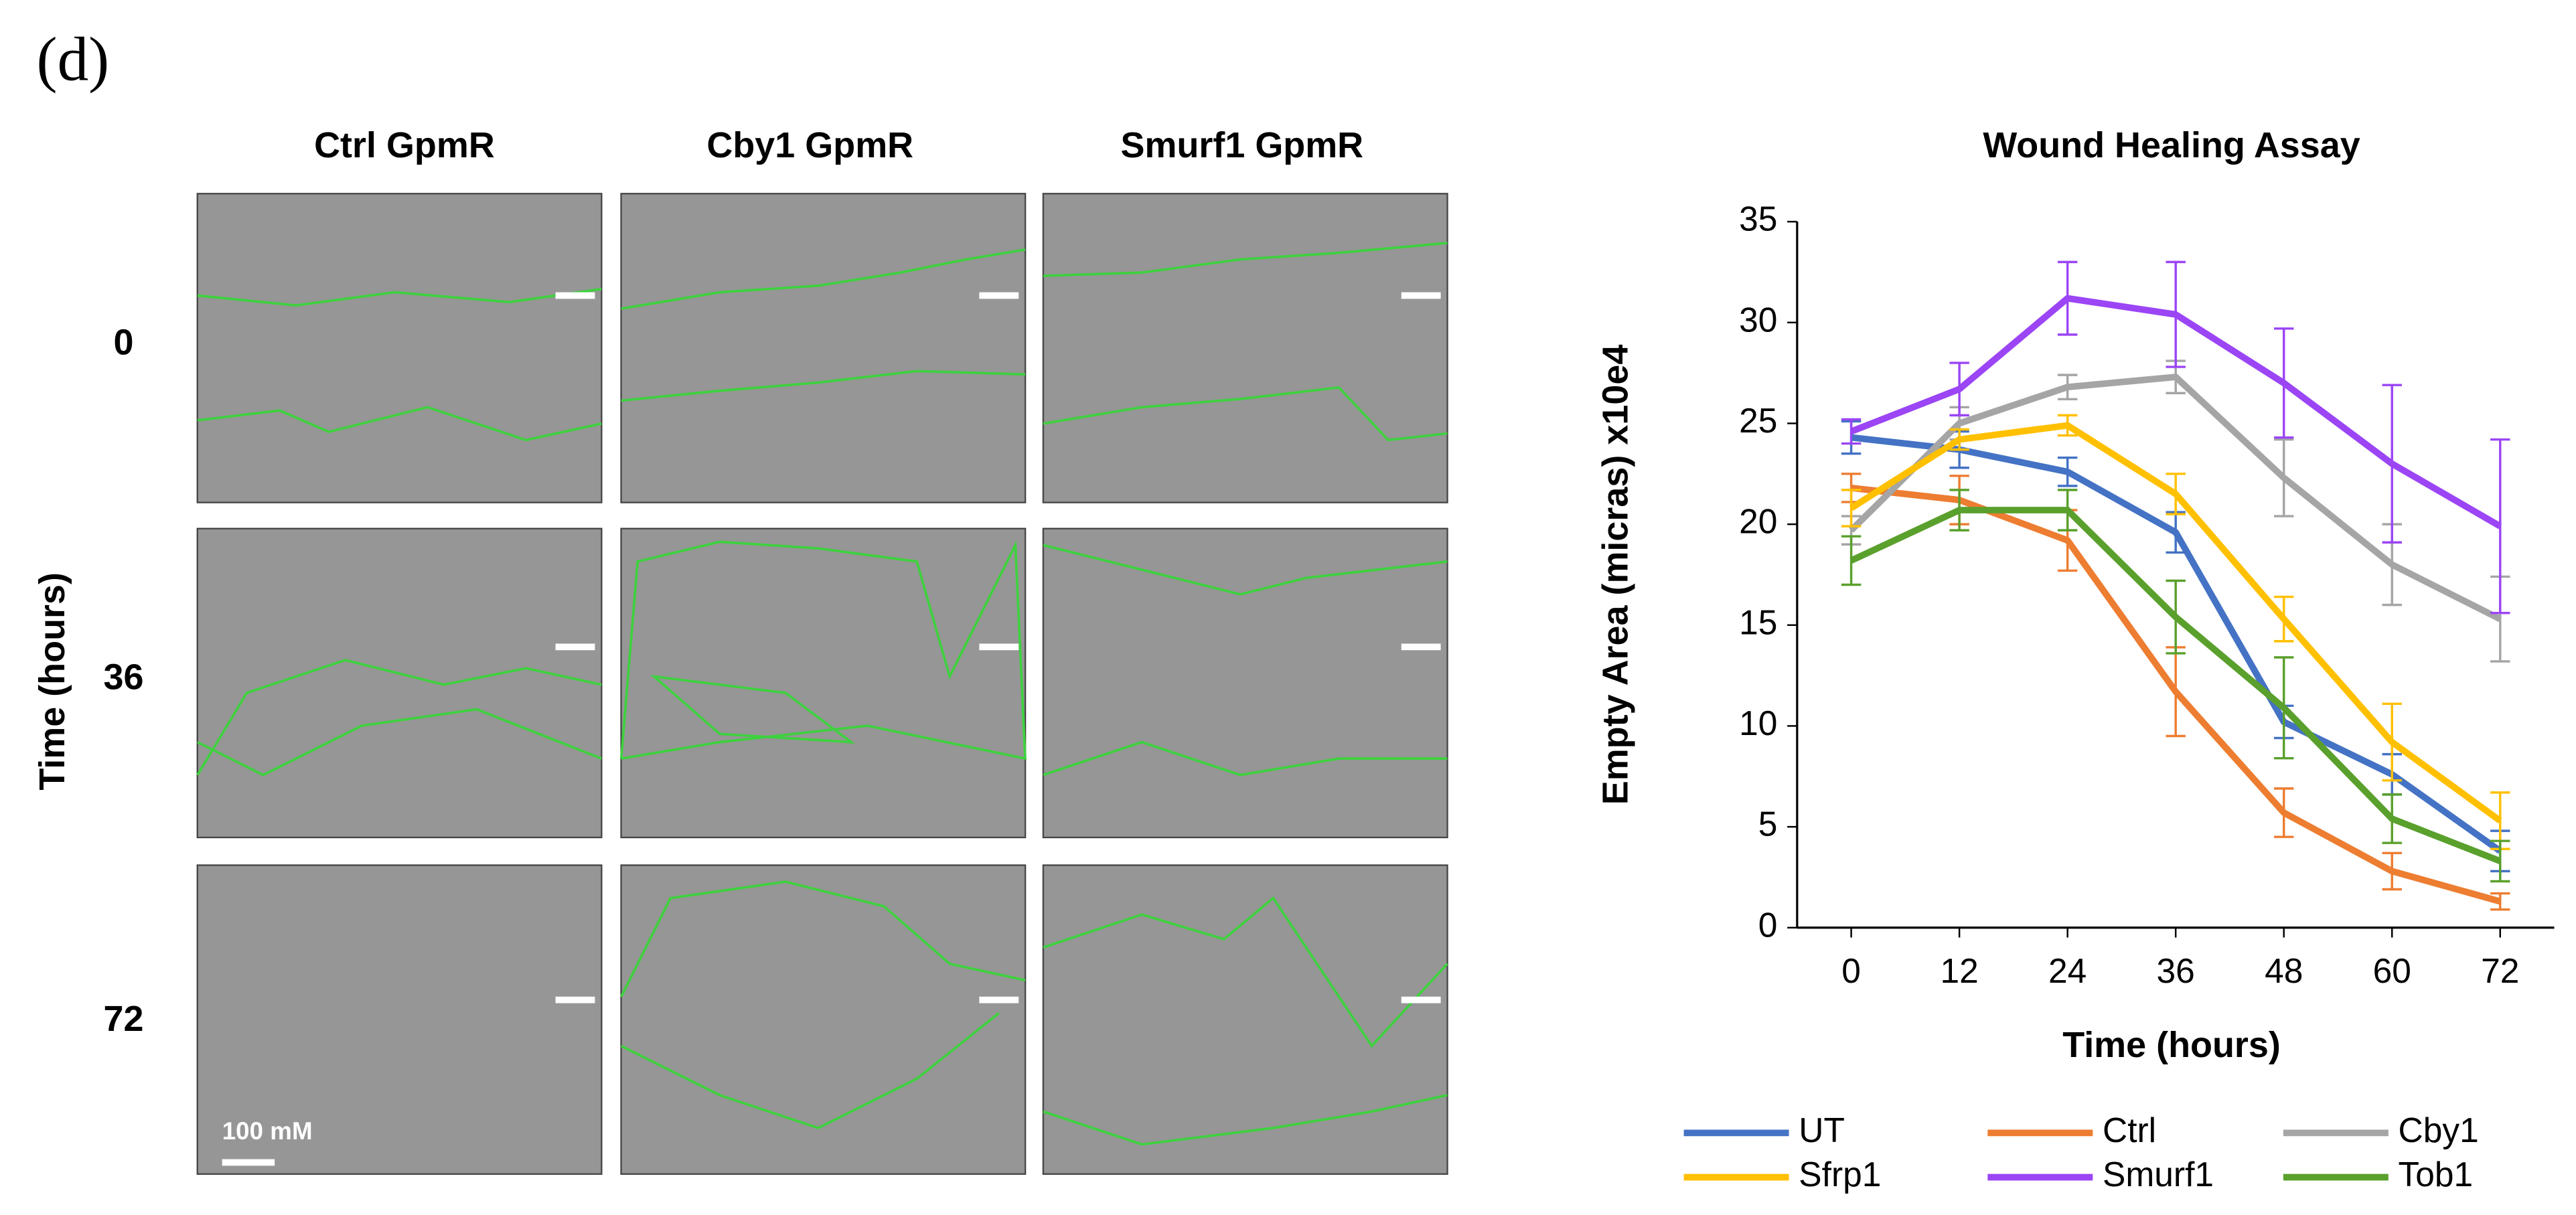  What do you see at coordinates (1616, 575) in the screenshot?
I see `y-axis-label: Empty Area (micras) x10e4` at bounding box center [1616, 575].